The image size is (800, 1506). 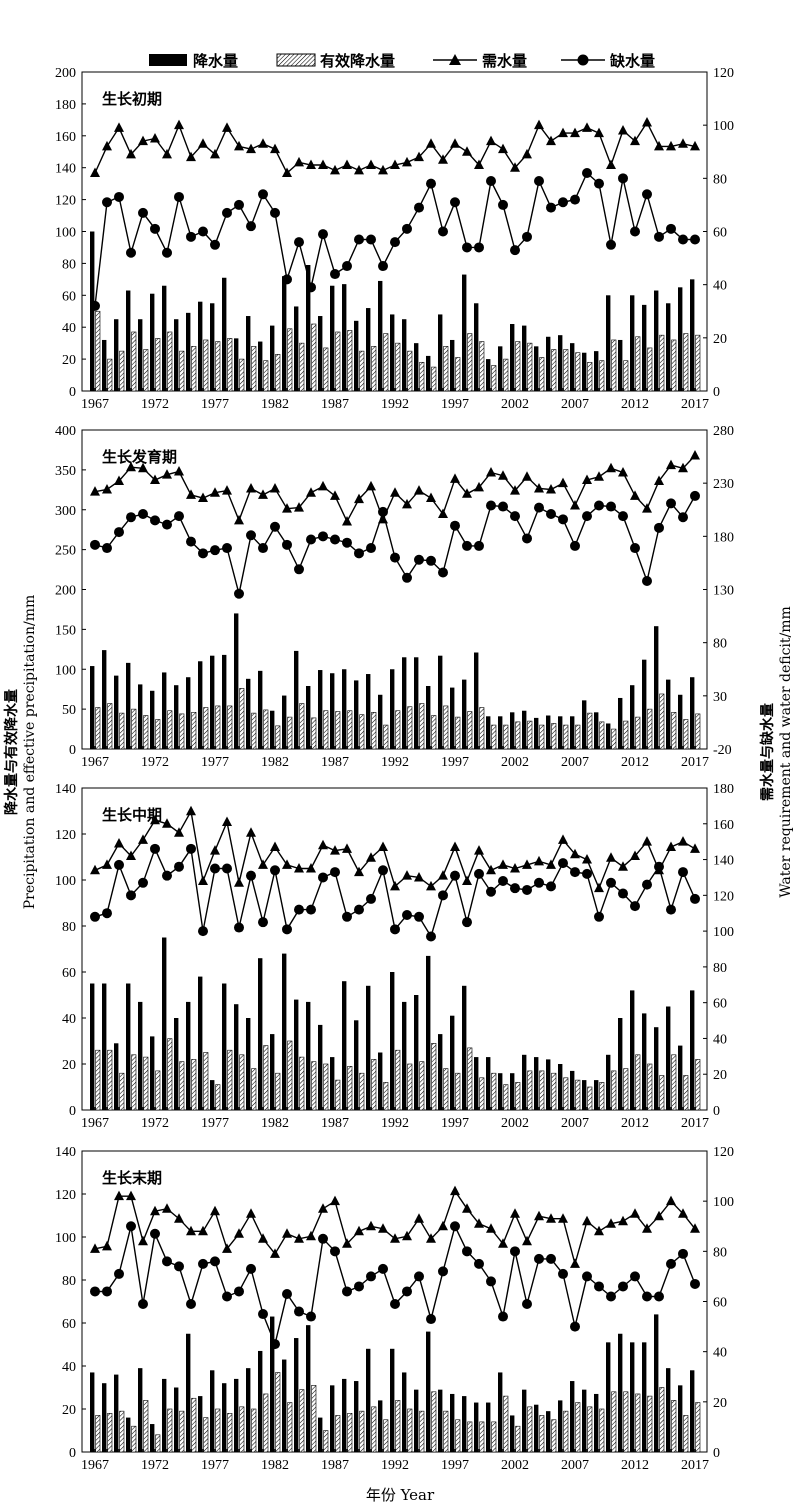 What do you see at coordinates (215, 61) in the screenshot?
I see `legend-precip-label: 降水量` at bounding box center [215, 61].